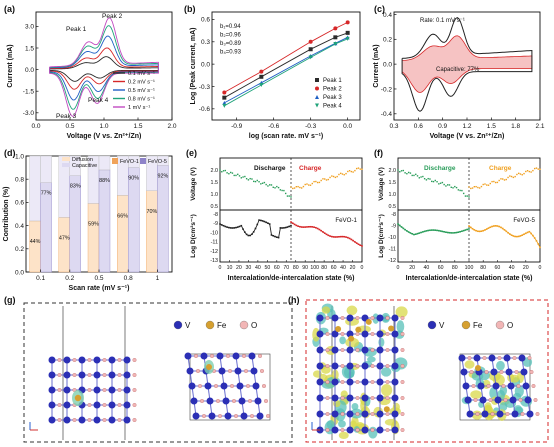  I want to click on x-tick-label: 100, so click(314, 268).